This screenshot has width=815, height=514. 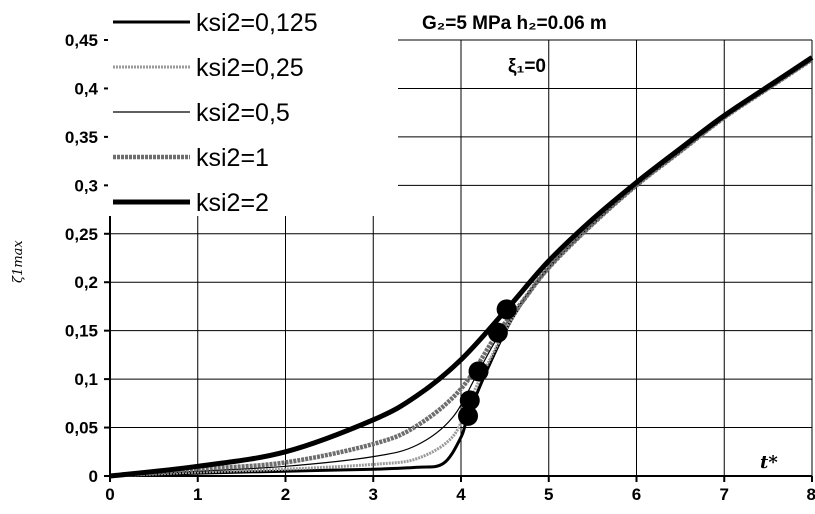 I want to click on legend-label-5: ksi2=2, so click(x=232, y=203).